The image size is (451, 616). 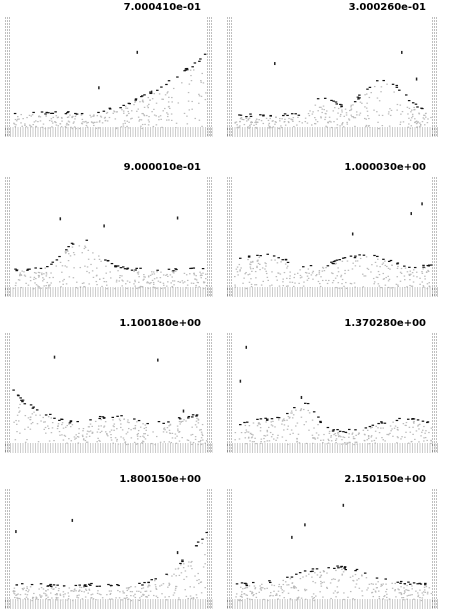 What do you see at coordinates (332, 385) in the screenshot?
I see `panel: 1.370280e+00` at bounding box center [332, 385].